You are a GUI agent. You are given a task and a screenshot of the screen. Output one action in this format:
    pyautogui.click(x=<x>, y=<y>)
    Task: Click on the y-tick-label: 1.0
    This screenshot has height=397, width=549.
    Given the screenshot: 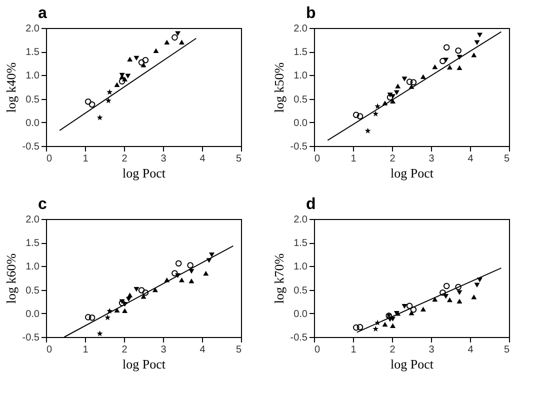 What is the action you would take?
    pyautogui.click(x=301, y=267)
    